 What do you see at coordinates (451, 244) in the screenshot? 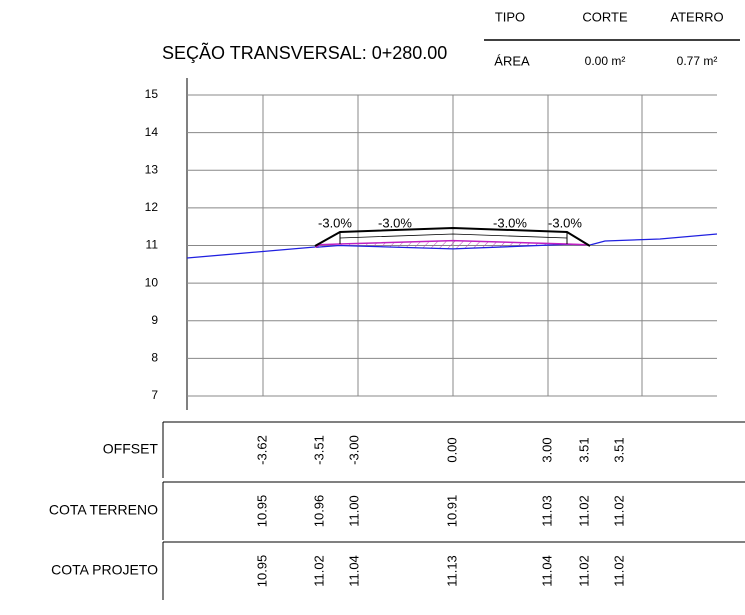
I see `design-line` at bounding box center [451, 244].